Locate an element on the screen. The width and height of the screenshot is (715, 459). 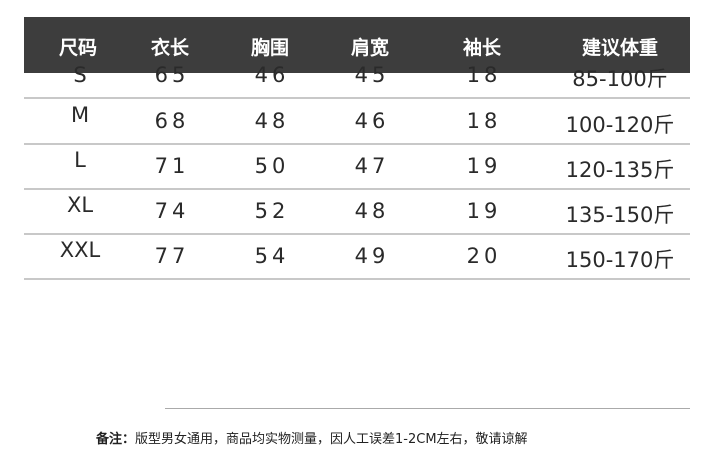
table-cell: 85-100斤 is located at coordinates (620, 79).